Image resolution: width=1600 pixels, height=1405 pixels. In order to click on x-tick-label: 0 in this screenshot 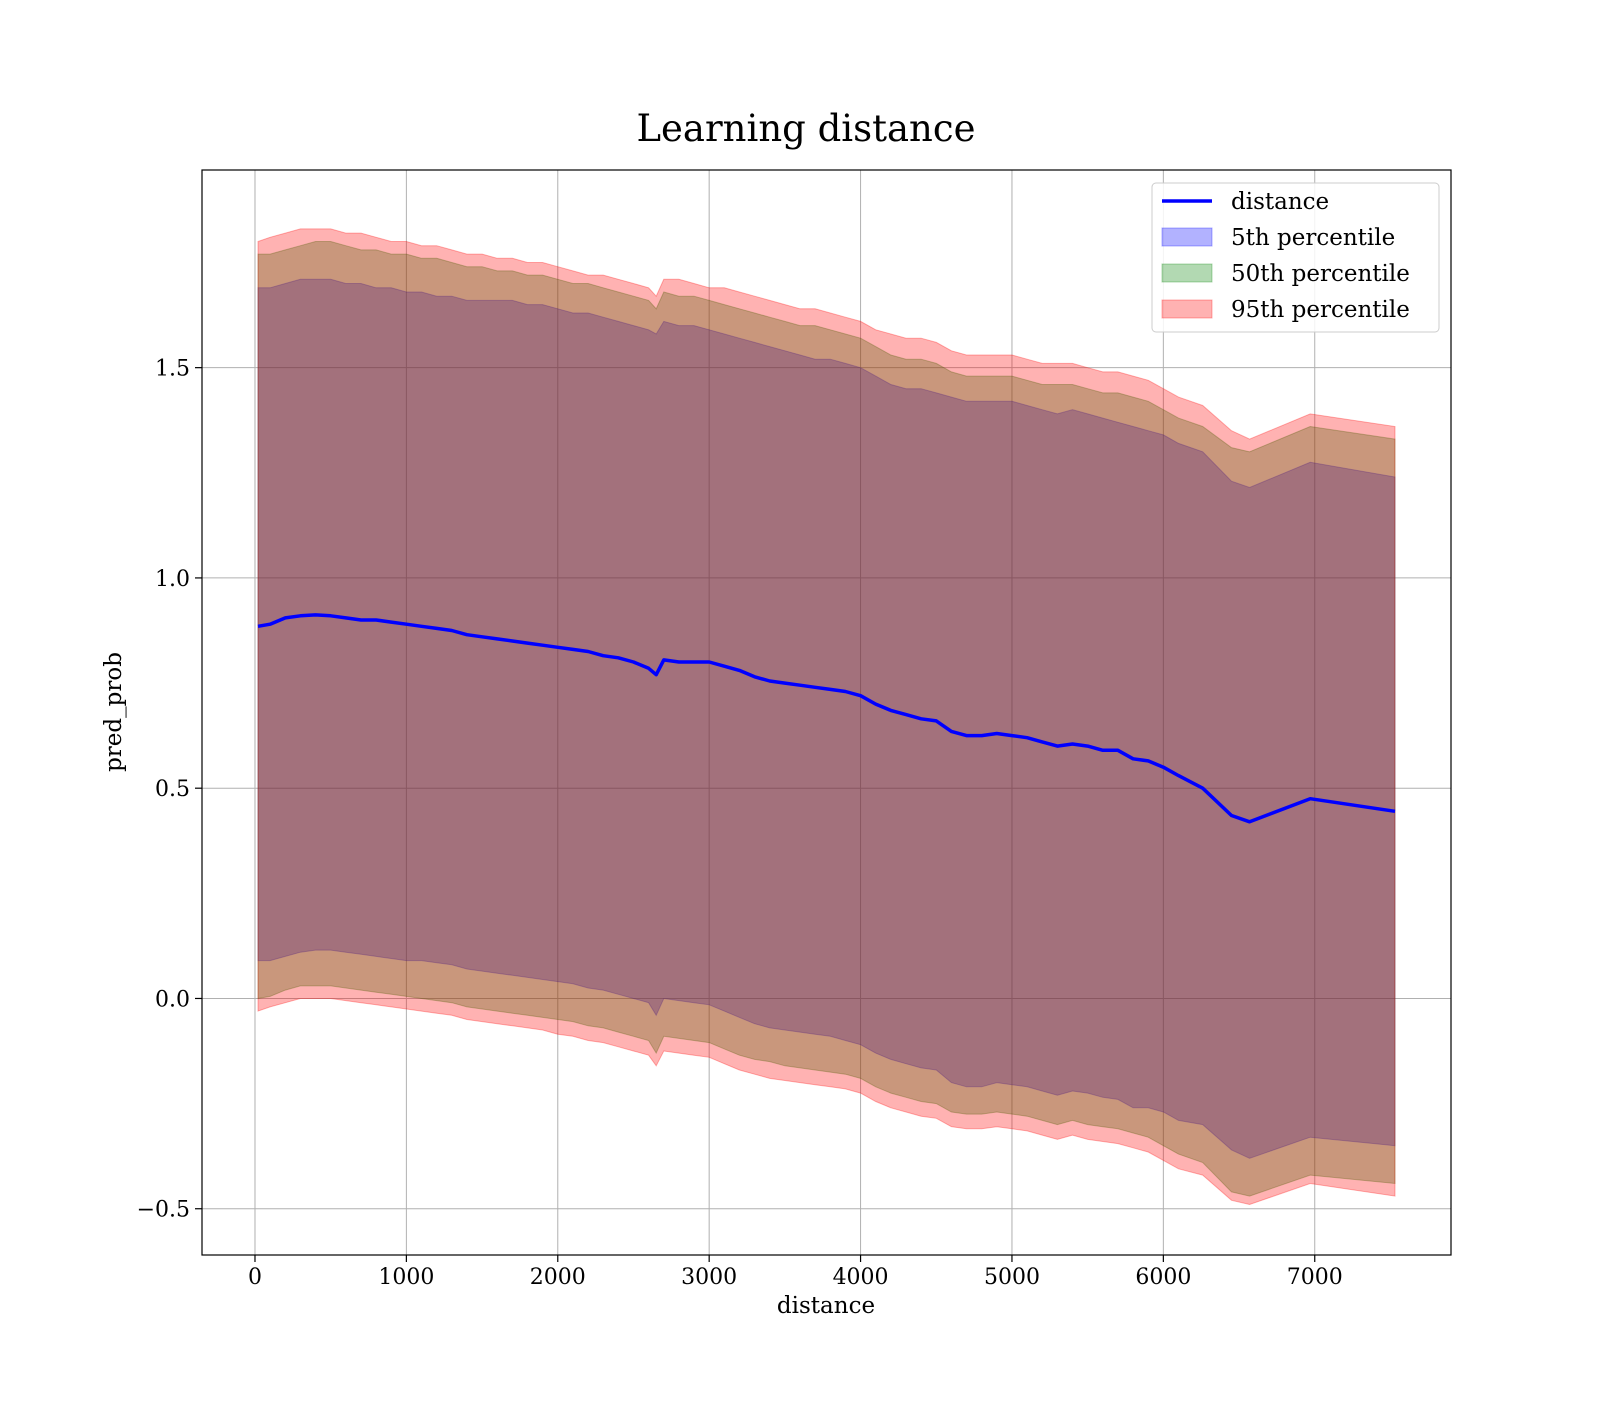, I will do `click(255, 1277)`.